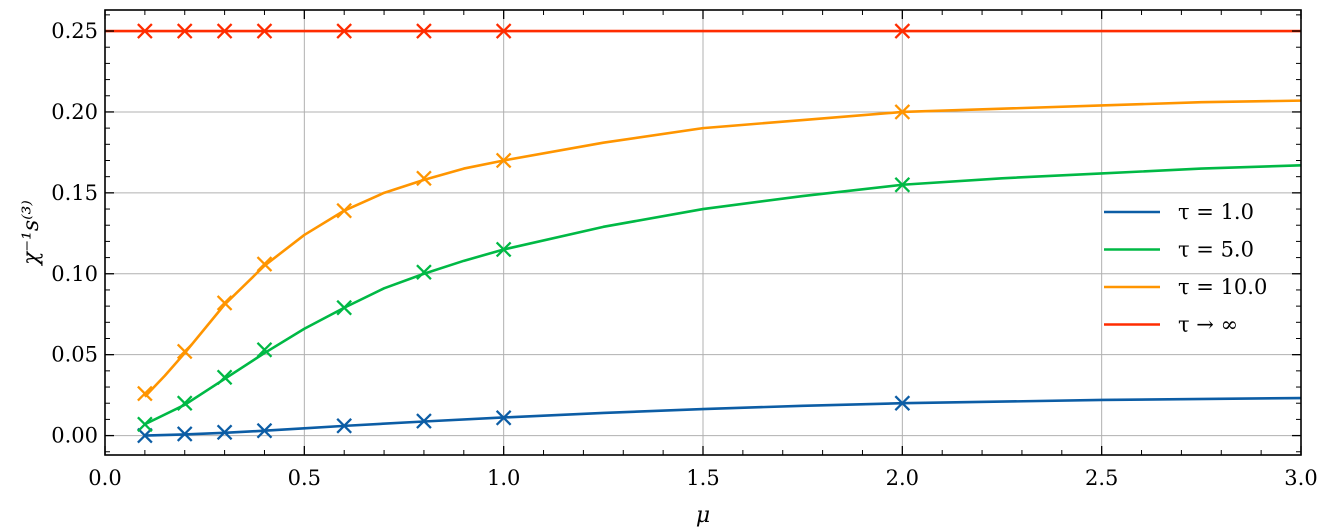 The width and height of the screenshot is (1328, 532). What do you see at coordinates (1171, 325) in the screenshot?
I see `legend-item: τ → ∞` at bounding box center [1171, 325].